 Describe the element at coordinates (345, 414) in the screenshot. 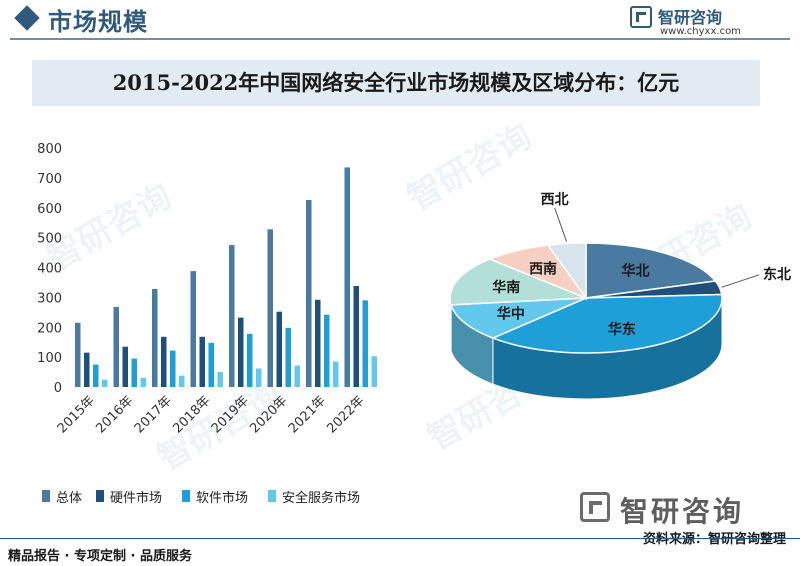

I see `x-tick-label: 2022年` at that location.